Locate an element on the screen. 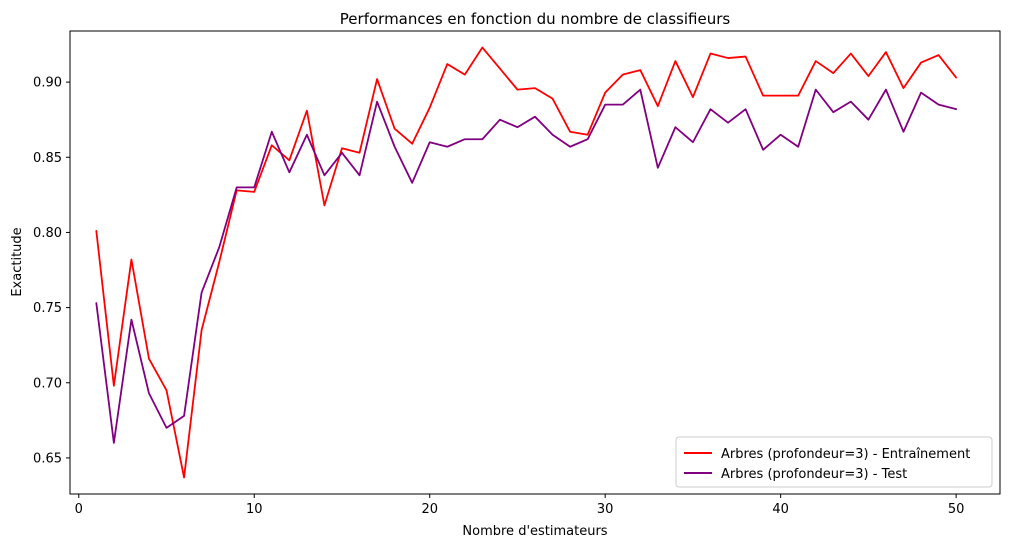 Image resolution: width=1010 pixels, height=547 pixels. legend-label-train: Arbres (profondeur=3) - Entraînement is located at coordinates (845, 454).